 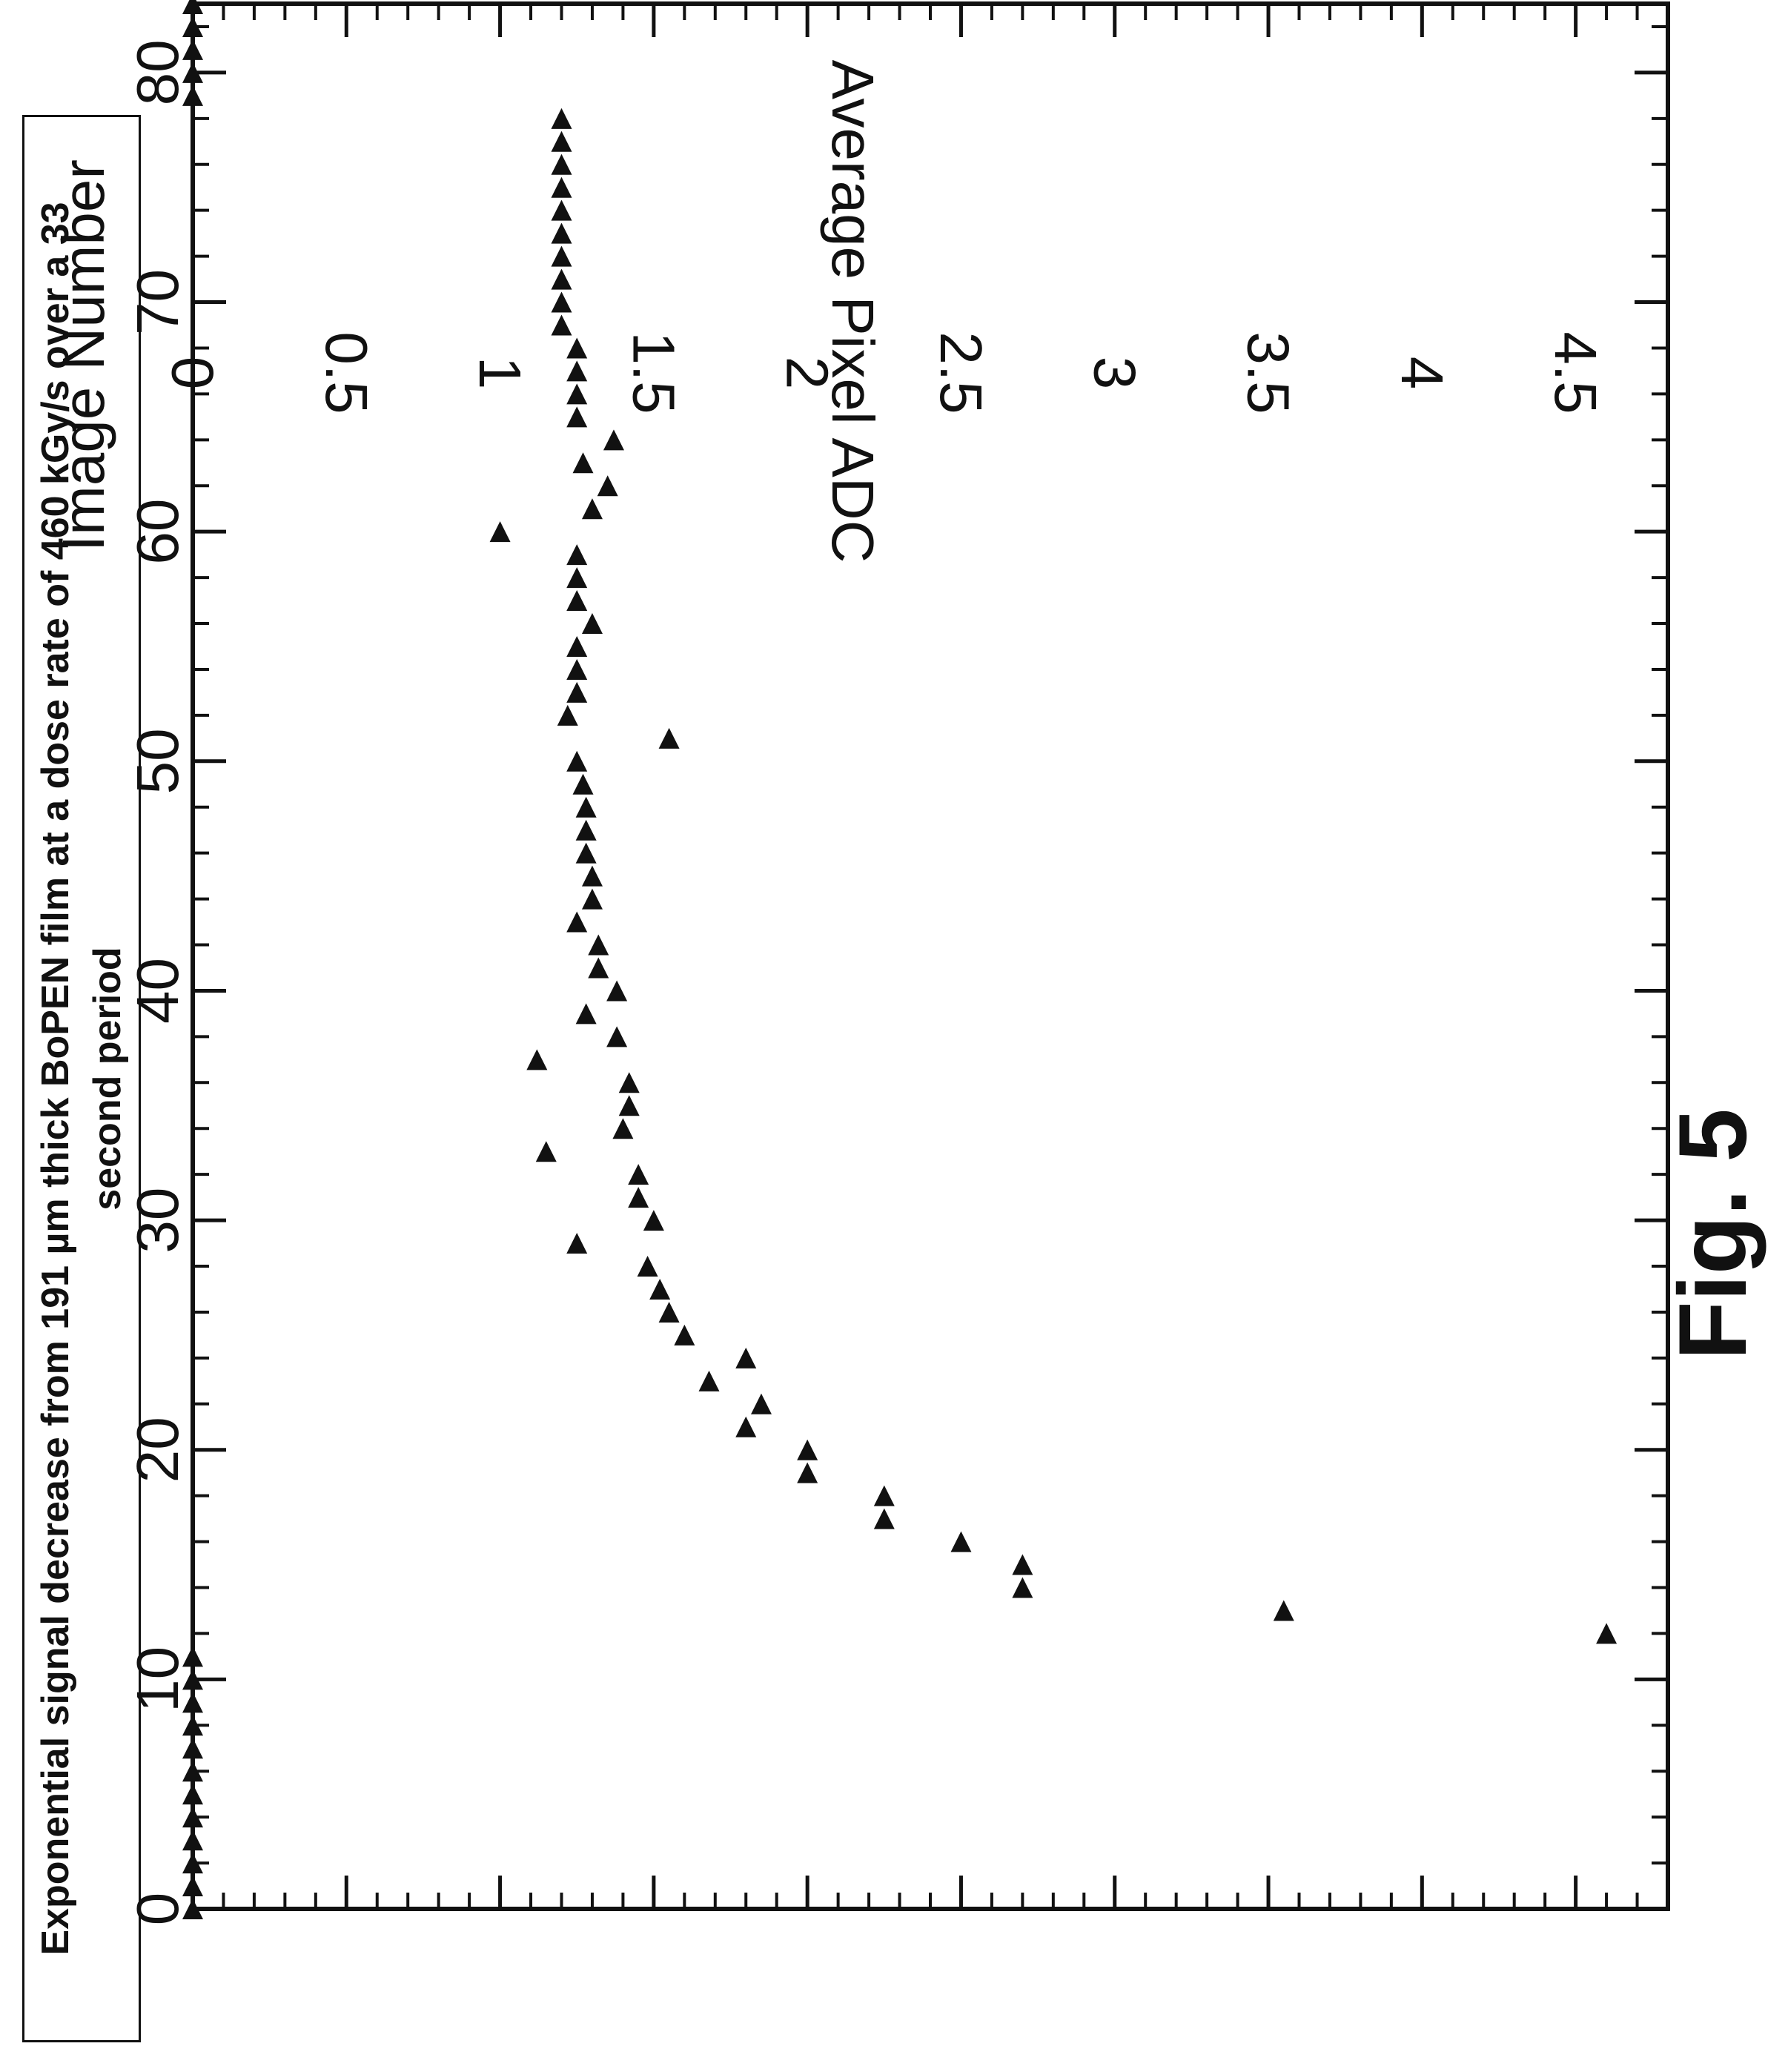 What do you see at coordinates (347, 372) in the screenshot?
I see `y-tick-label: 0.5` at bounding box center [347, 372].